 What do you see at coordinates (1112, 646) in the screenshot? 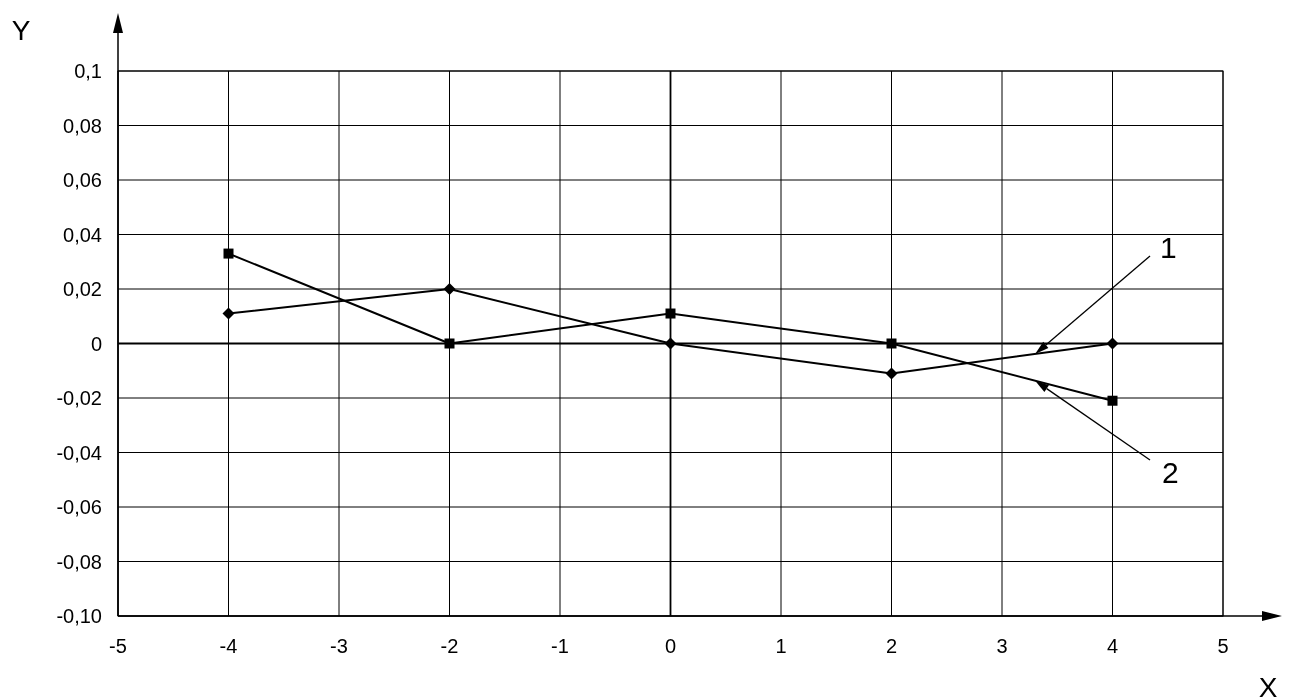
I see `x-tick-label: 4` at bounding box center [1112, 646].